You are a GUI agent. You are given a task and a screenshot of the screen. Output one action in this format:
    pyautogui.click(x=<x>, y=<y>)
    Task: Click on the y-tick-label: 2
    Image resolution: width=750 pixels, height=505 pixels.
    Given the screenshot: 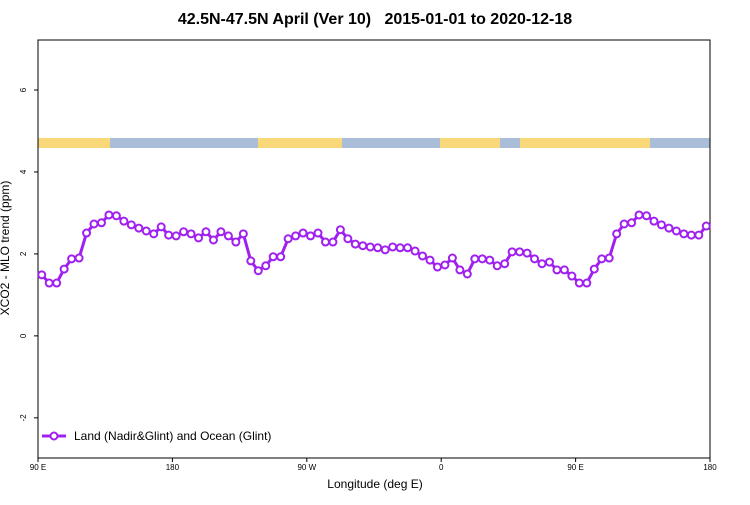 What is the action you would take?
    pyautogui.click(x=23, y=253)
    